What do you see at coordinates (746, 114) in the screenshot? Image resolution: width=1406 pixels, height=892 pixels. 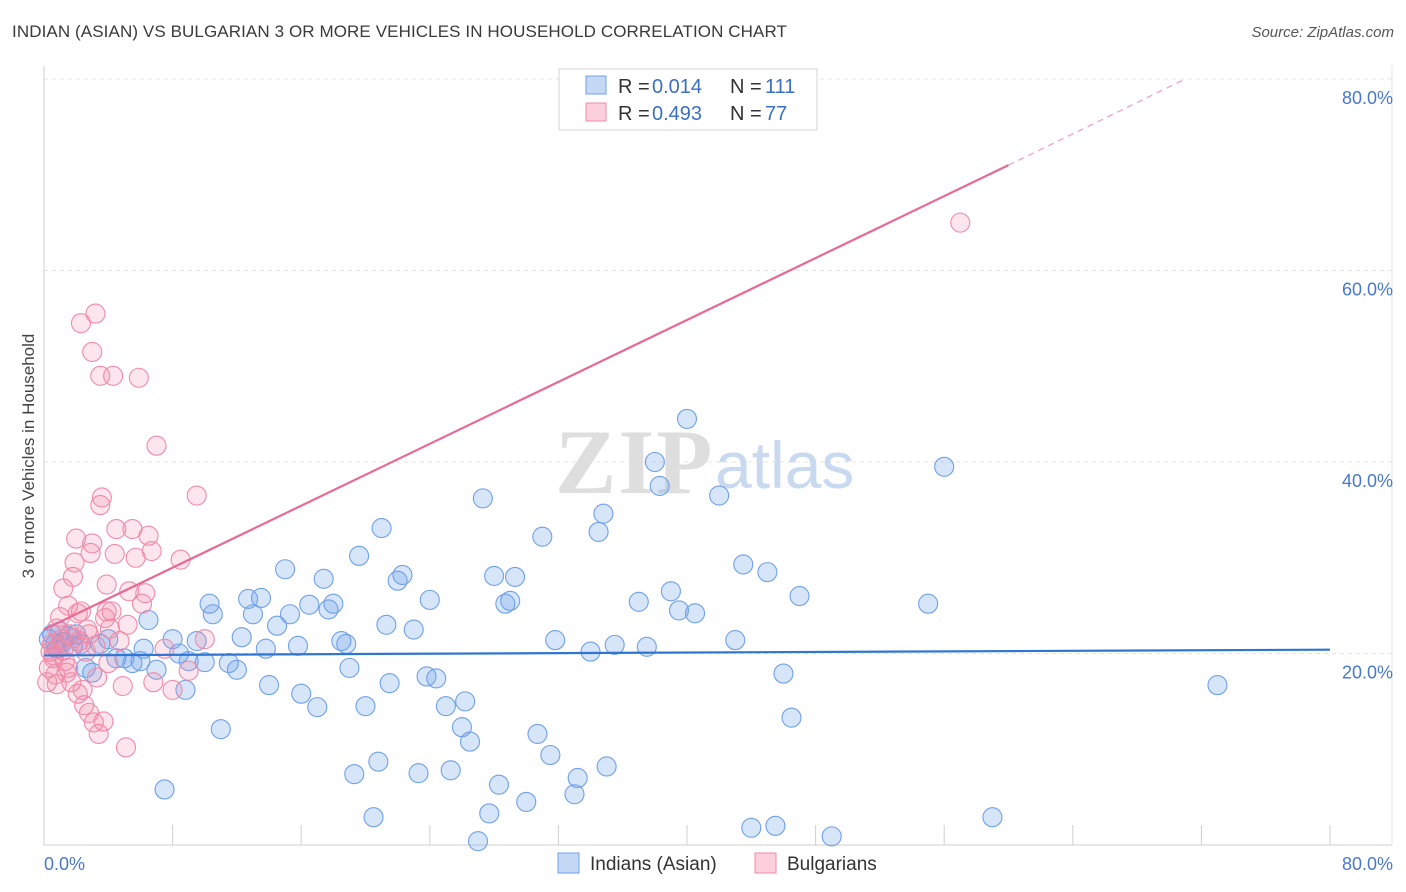 I see `legend-n-label-2: N =` at bounding box center [746, 114].